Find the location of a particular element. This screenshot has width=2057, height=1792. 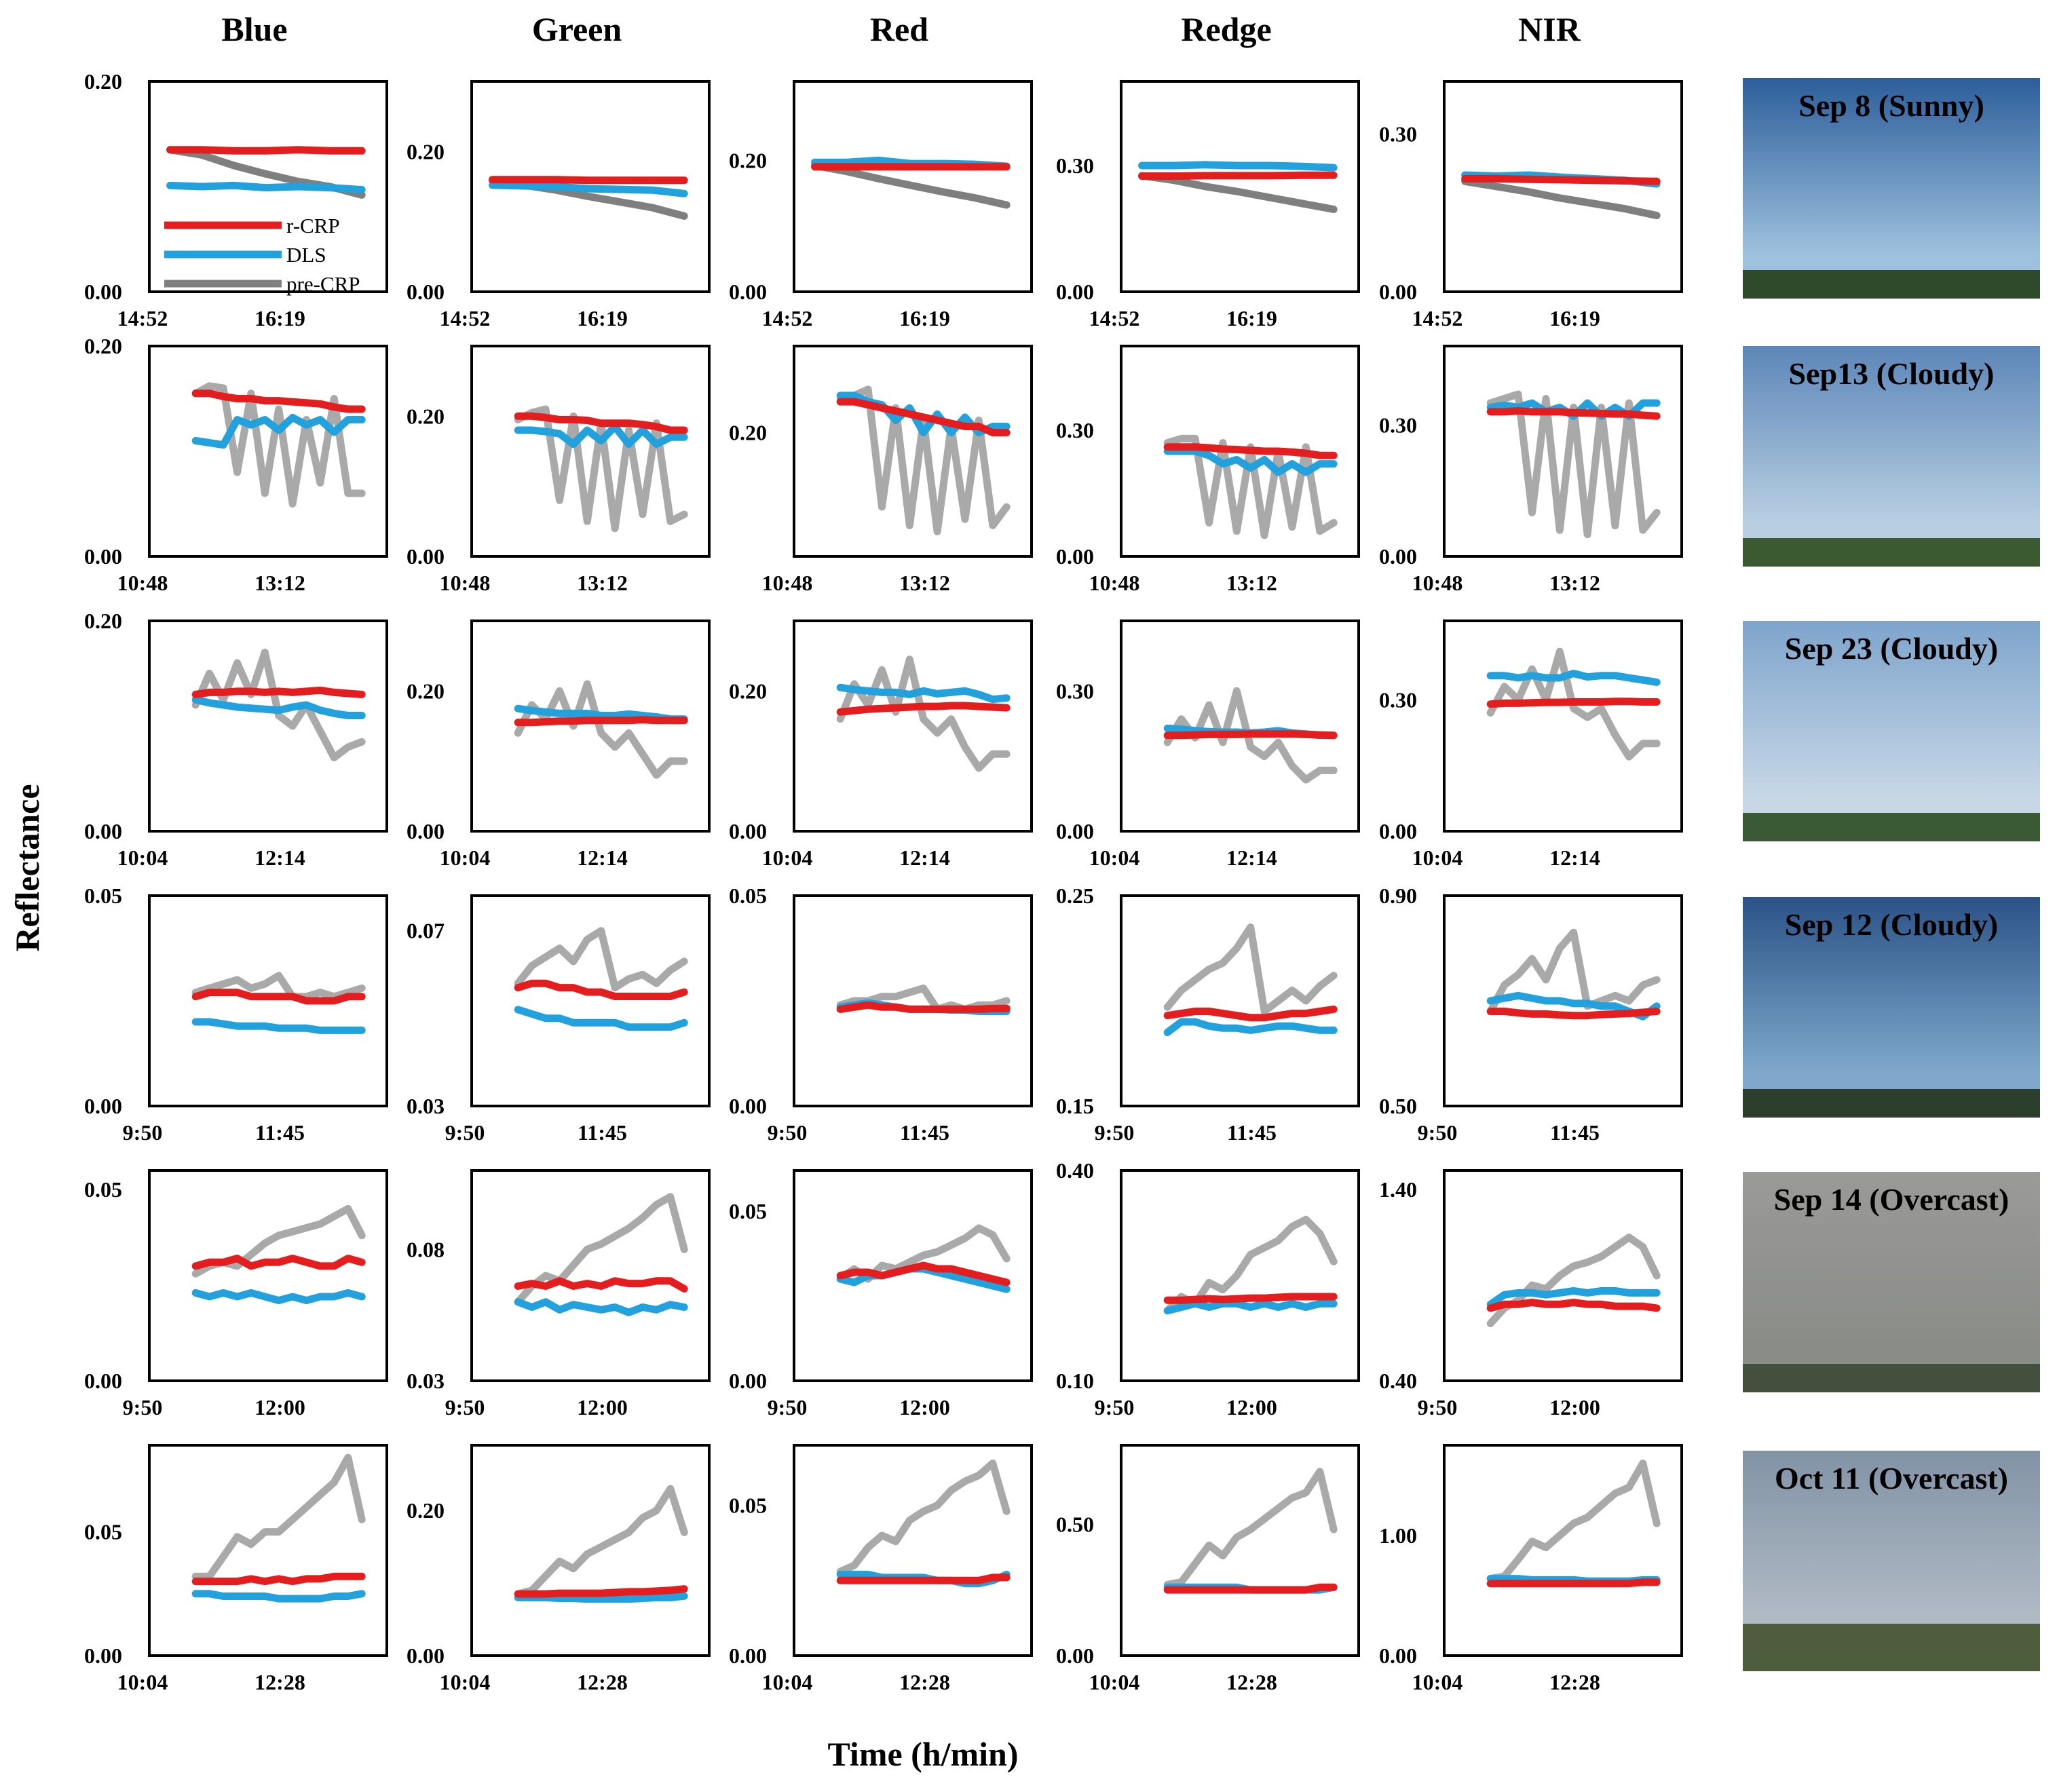

panel-red-row-3: 0.00 0.05 9:50 11:45 is located at coordinates (881, 1014).